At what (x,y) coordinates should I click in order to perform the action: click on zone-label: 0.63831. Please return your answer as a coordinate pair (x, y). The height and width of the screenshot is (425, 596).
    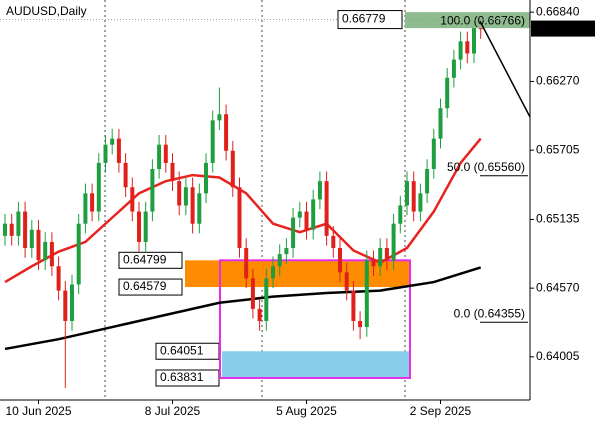
    Looking at the image, I should click on (182, 377).